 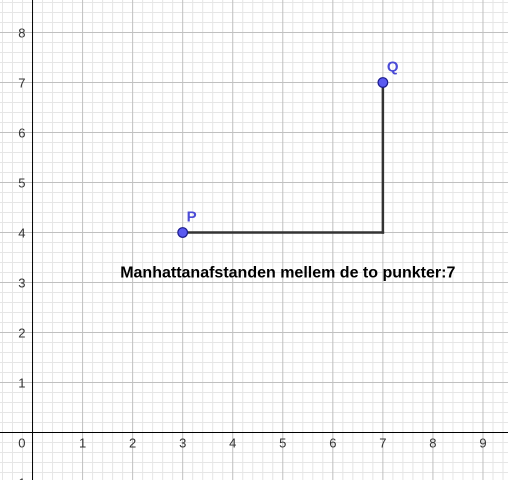 I want to click on x-tick-label: 8, so click(x=432, y=443).